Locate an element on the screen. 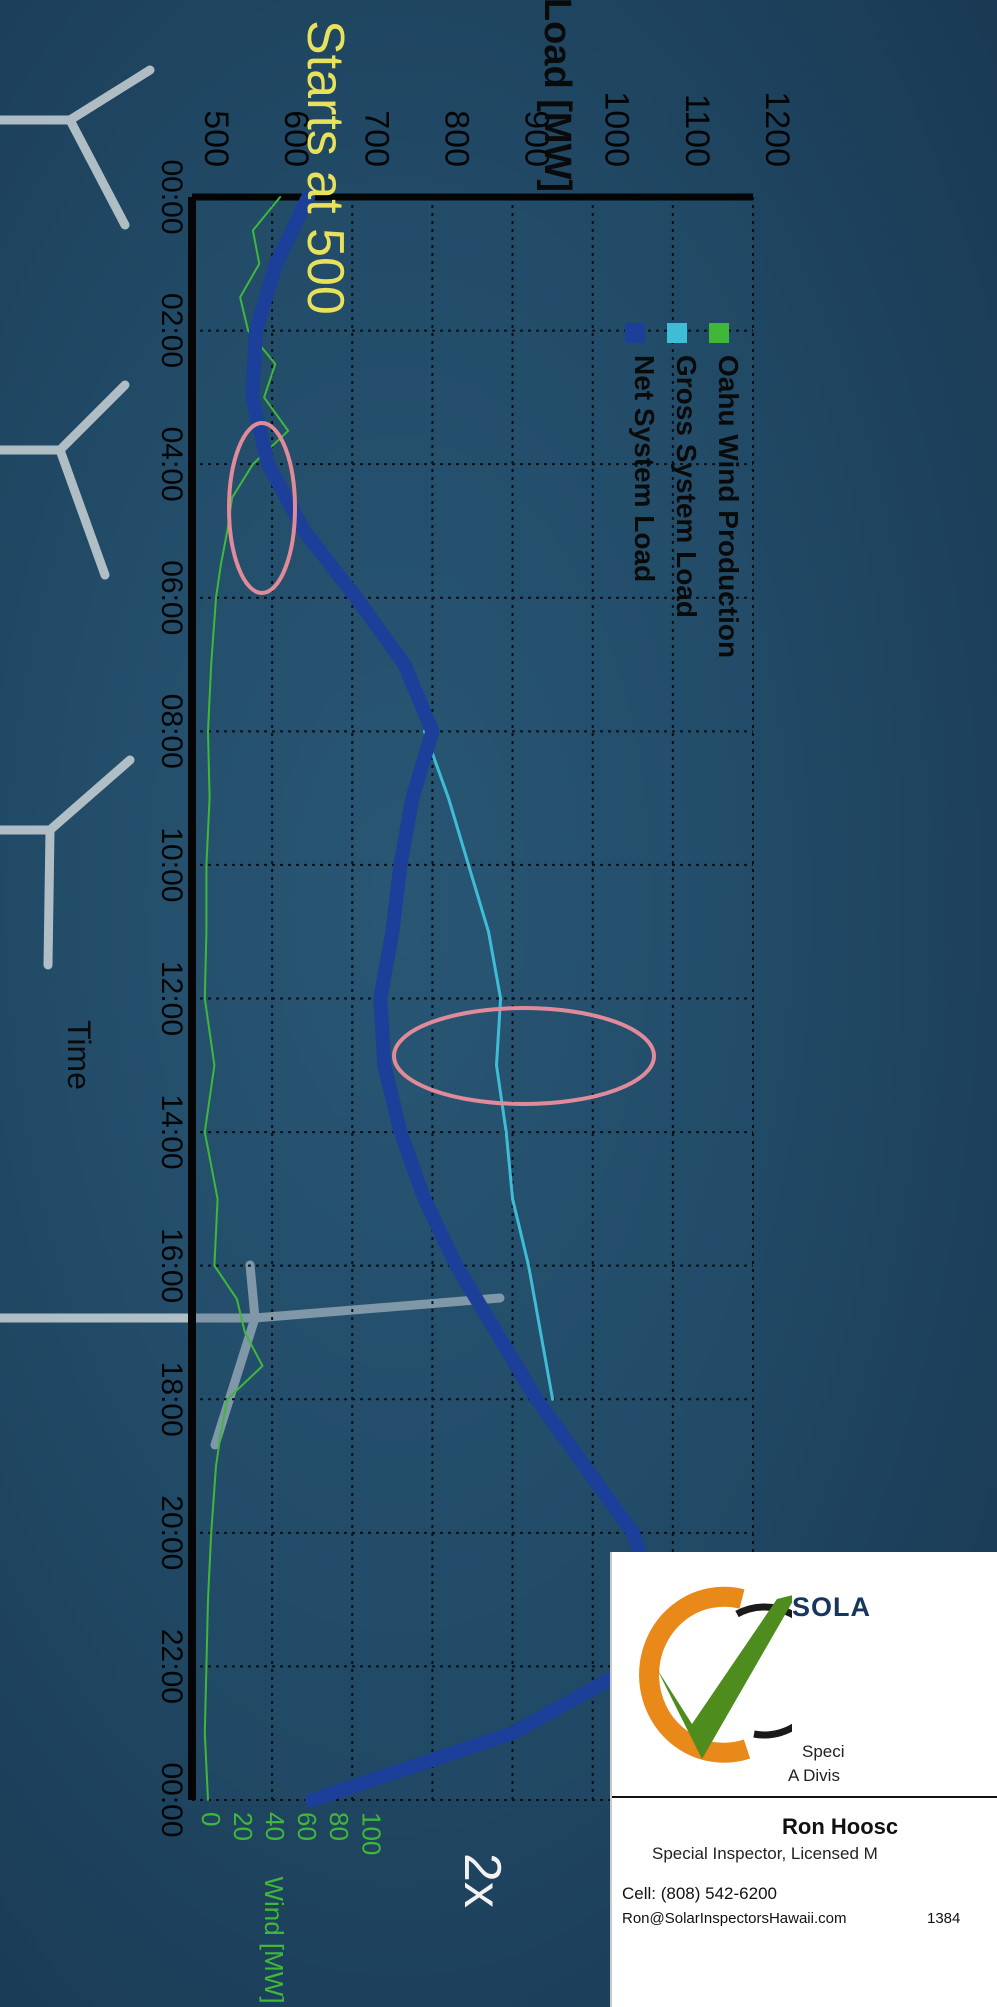 This screenshot has width=997, height=2007. y2-tick-label: 60 is located at coordinates (307, 1826).